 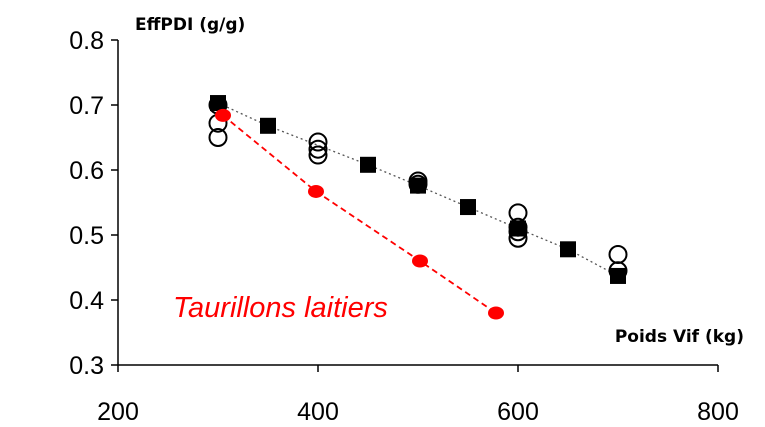 What do you see at coordinates (86, 106) in the screenshot?
I see `y-tick-label: 0.7` at bounding box center [86, 106].